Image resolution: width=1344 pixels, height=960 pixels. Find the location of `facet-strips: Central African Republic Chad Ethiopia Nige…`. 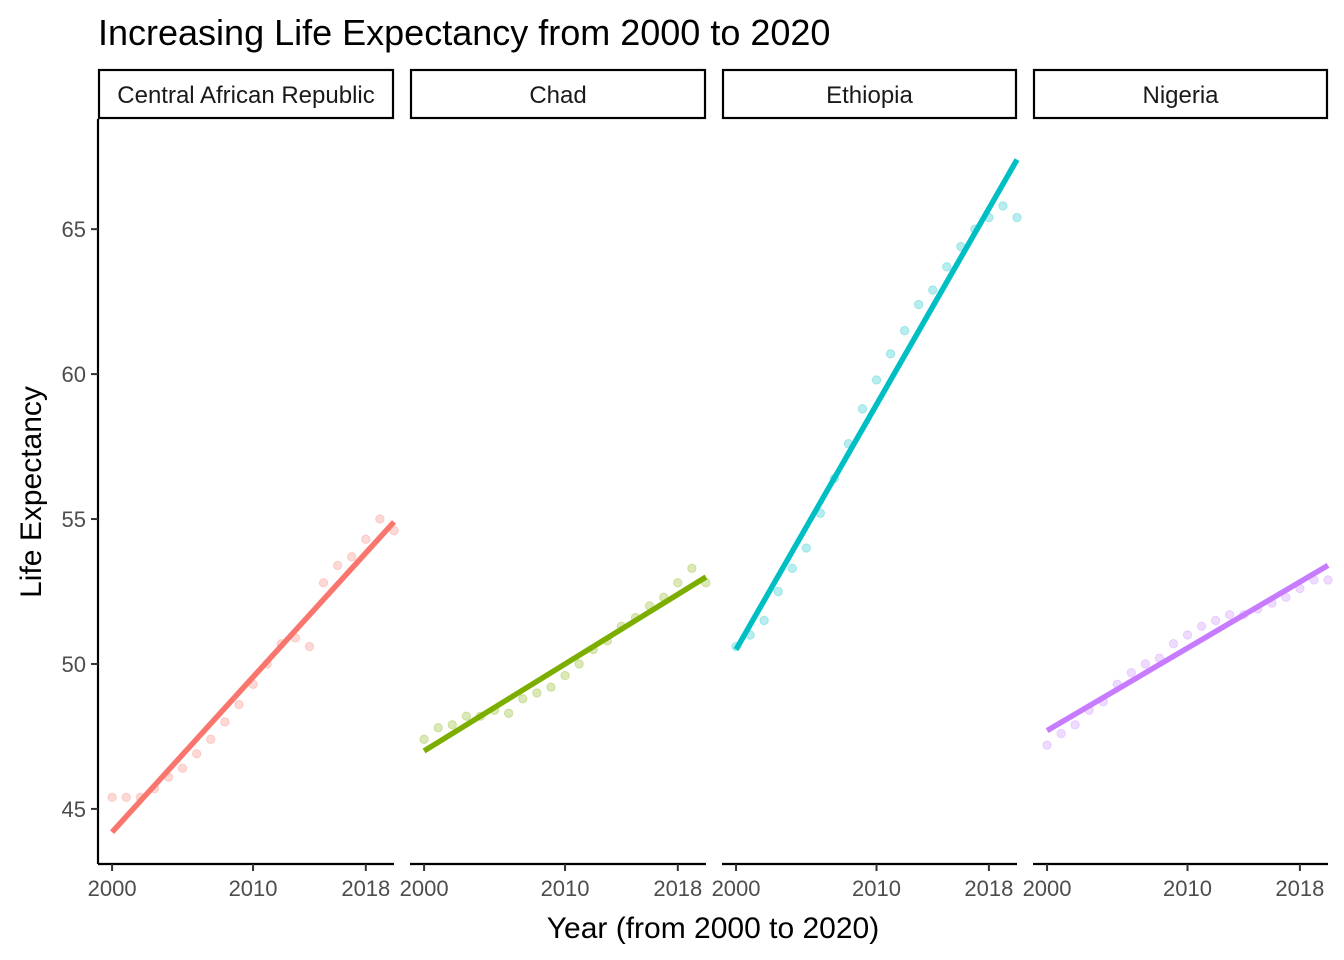

facet-strips: Central African Republic Chad Ethiopia Nige… is located at coordinates (713, 94).